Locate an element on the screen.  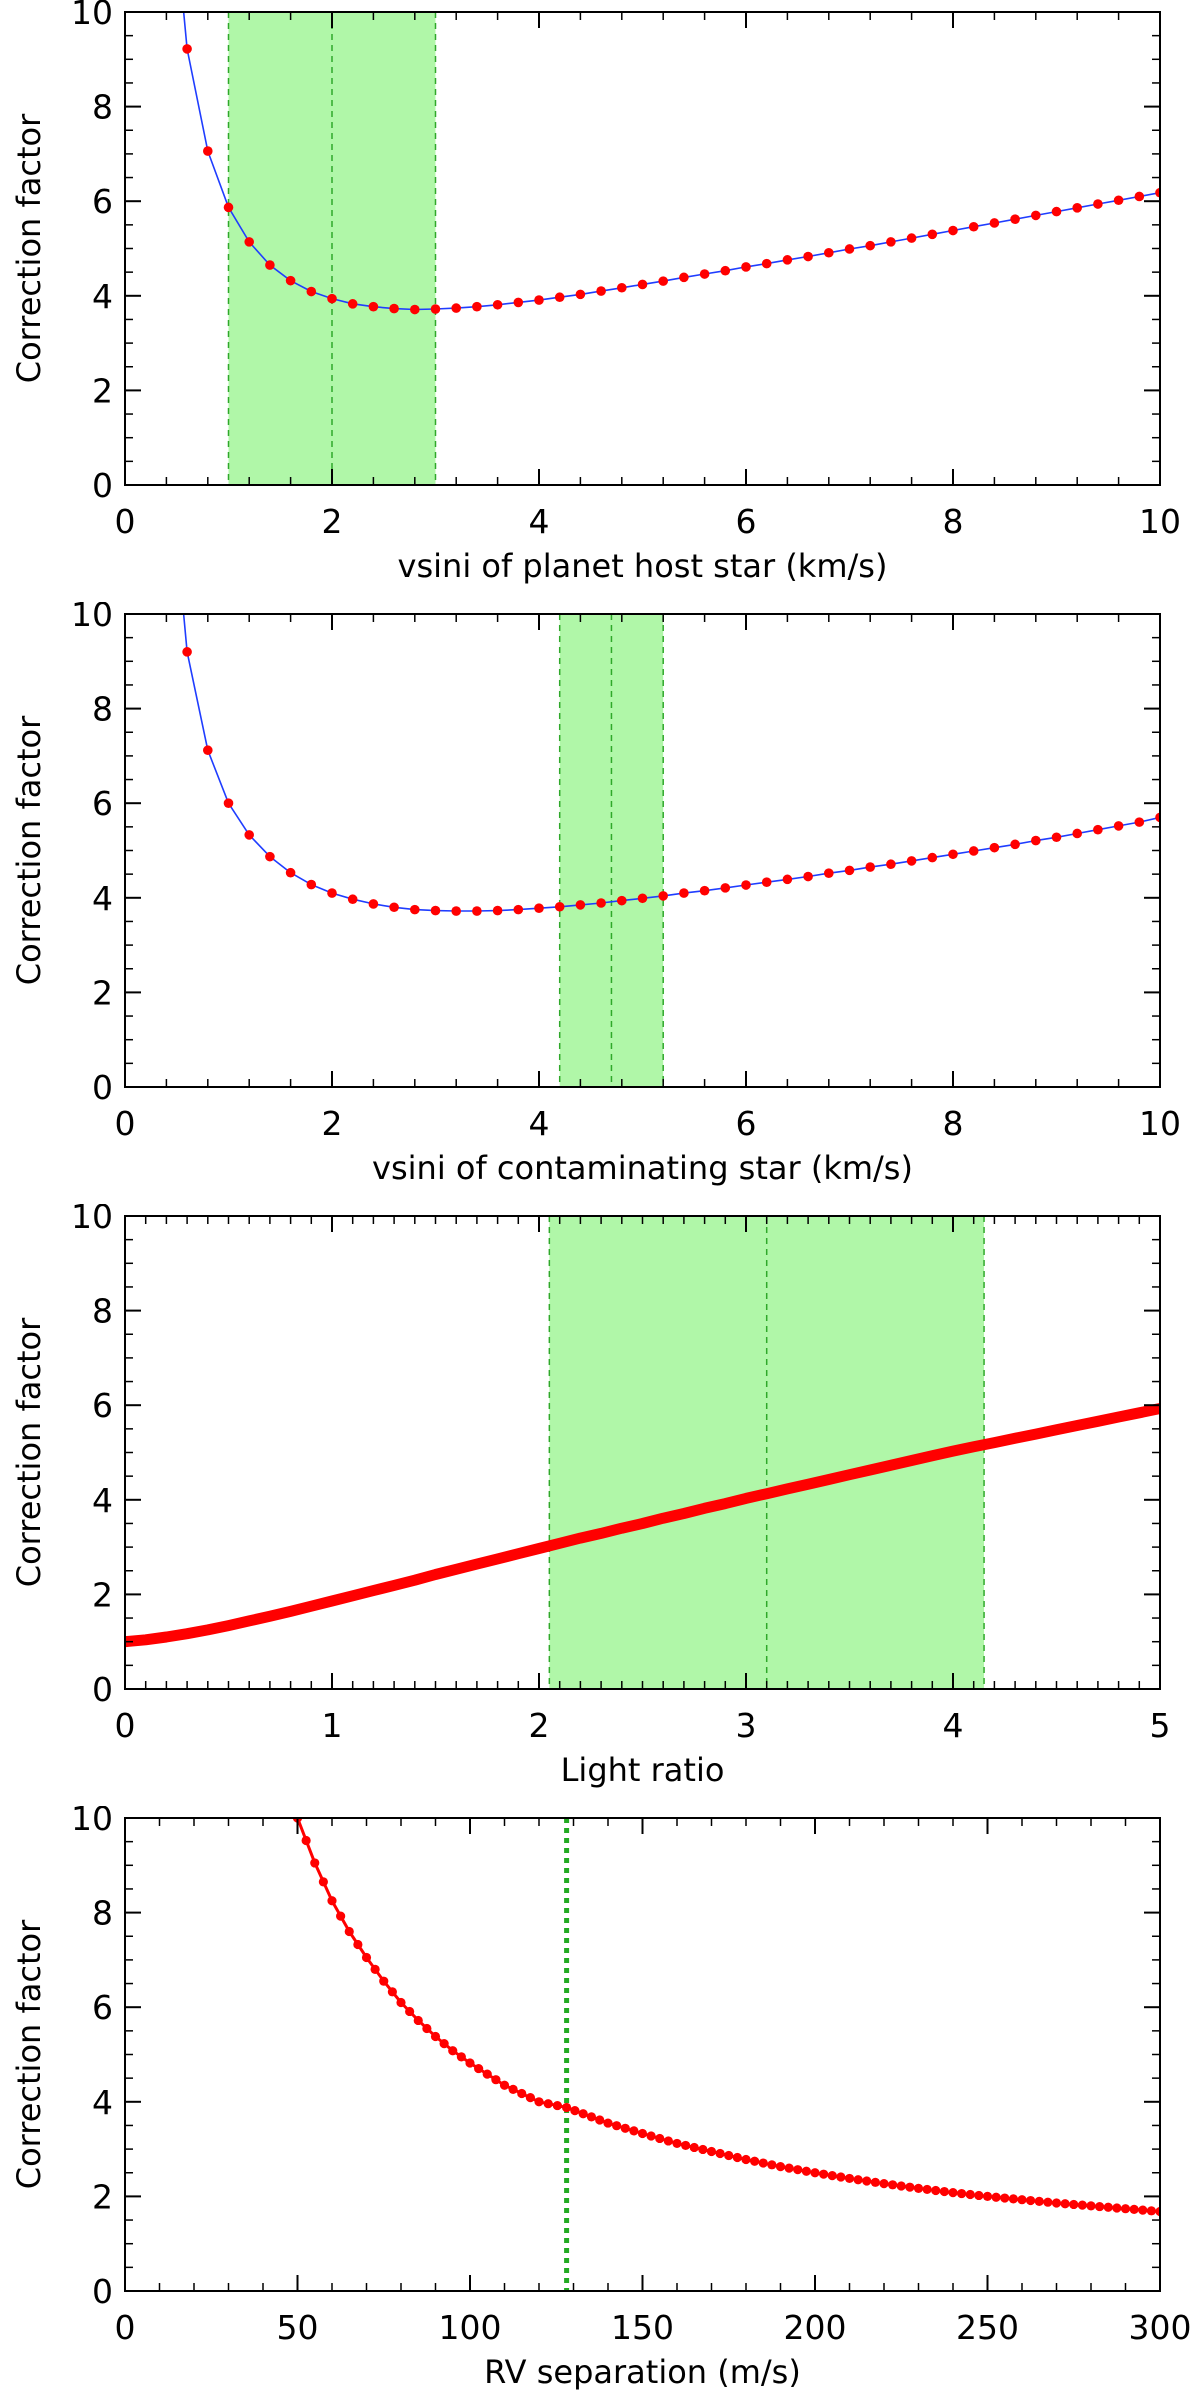
x-tick-label: 200 is located at coordinates (815, 2327).